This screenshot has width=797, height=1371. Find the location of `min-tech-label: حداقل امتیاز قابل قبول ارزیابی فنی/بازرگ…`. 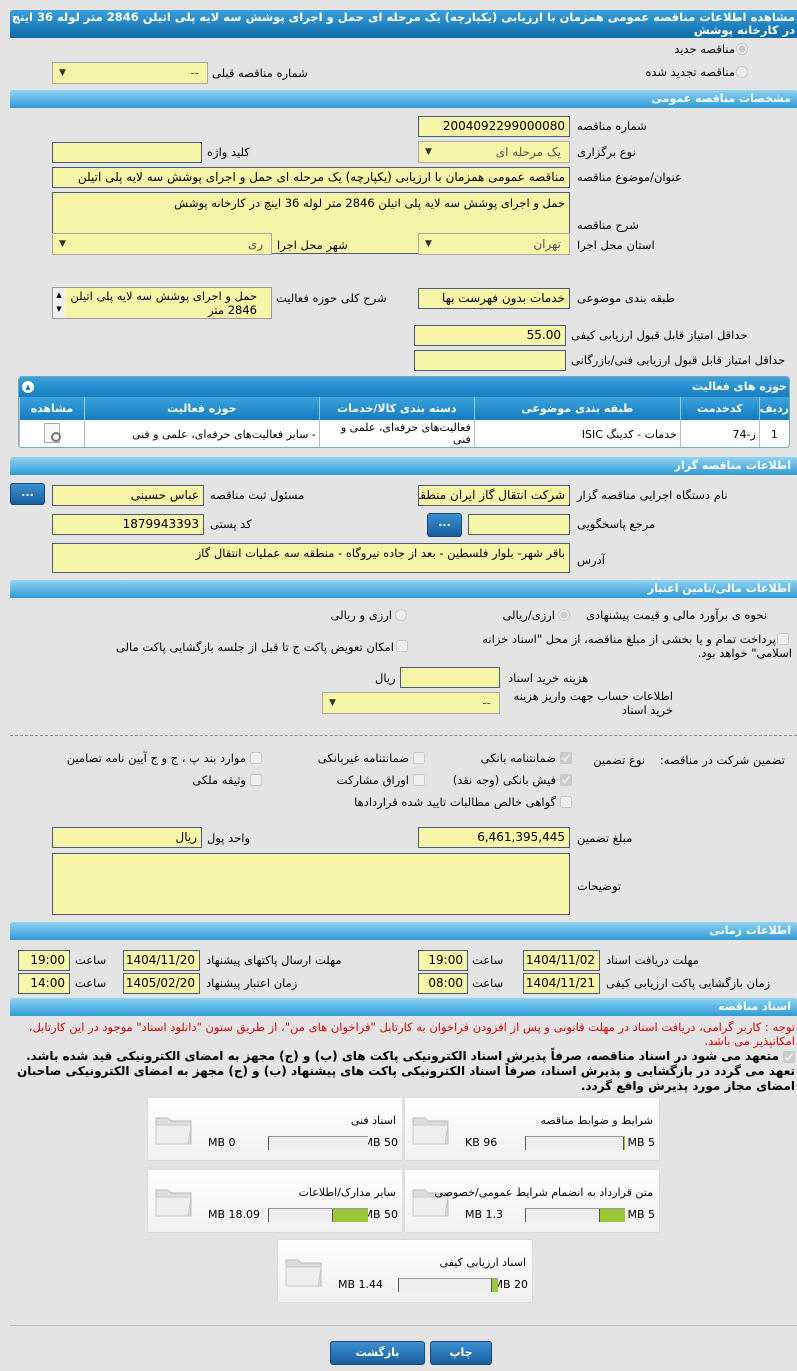

min-tech-label: حداقل امتیاز قابل قبول ارزیابی فنی/بازرگ… is located at coordinates (678, 360).